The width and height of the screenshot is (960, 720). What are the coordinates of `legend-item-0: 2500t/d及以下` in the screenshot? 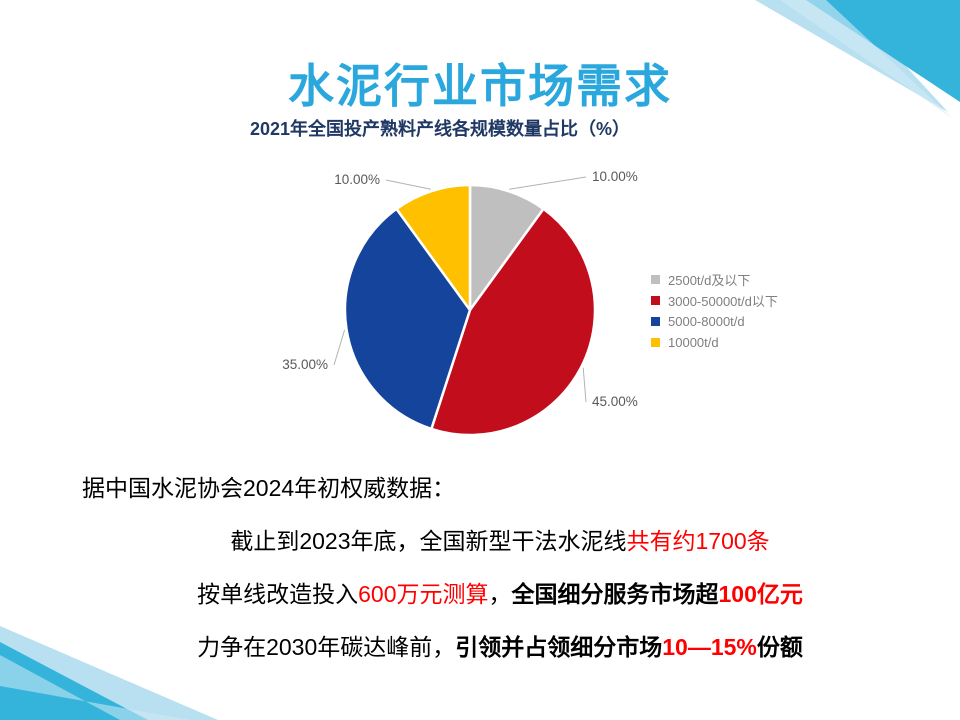 It's located at (714, 279).